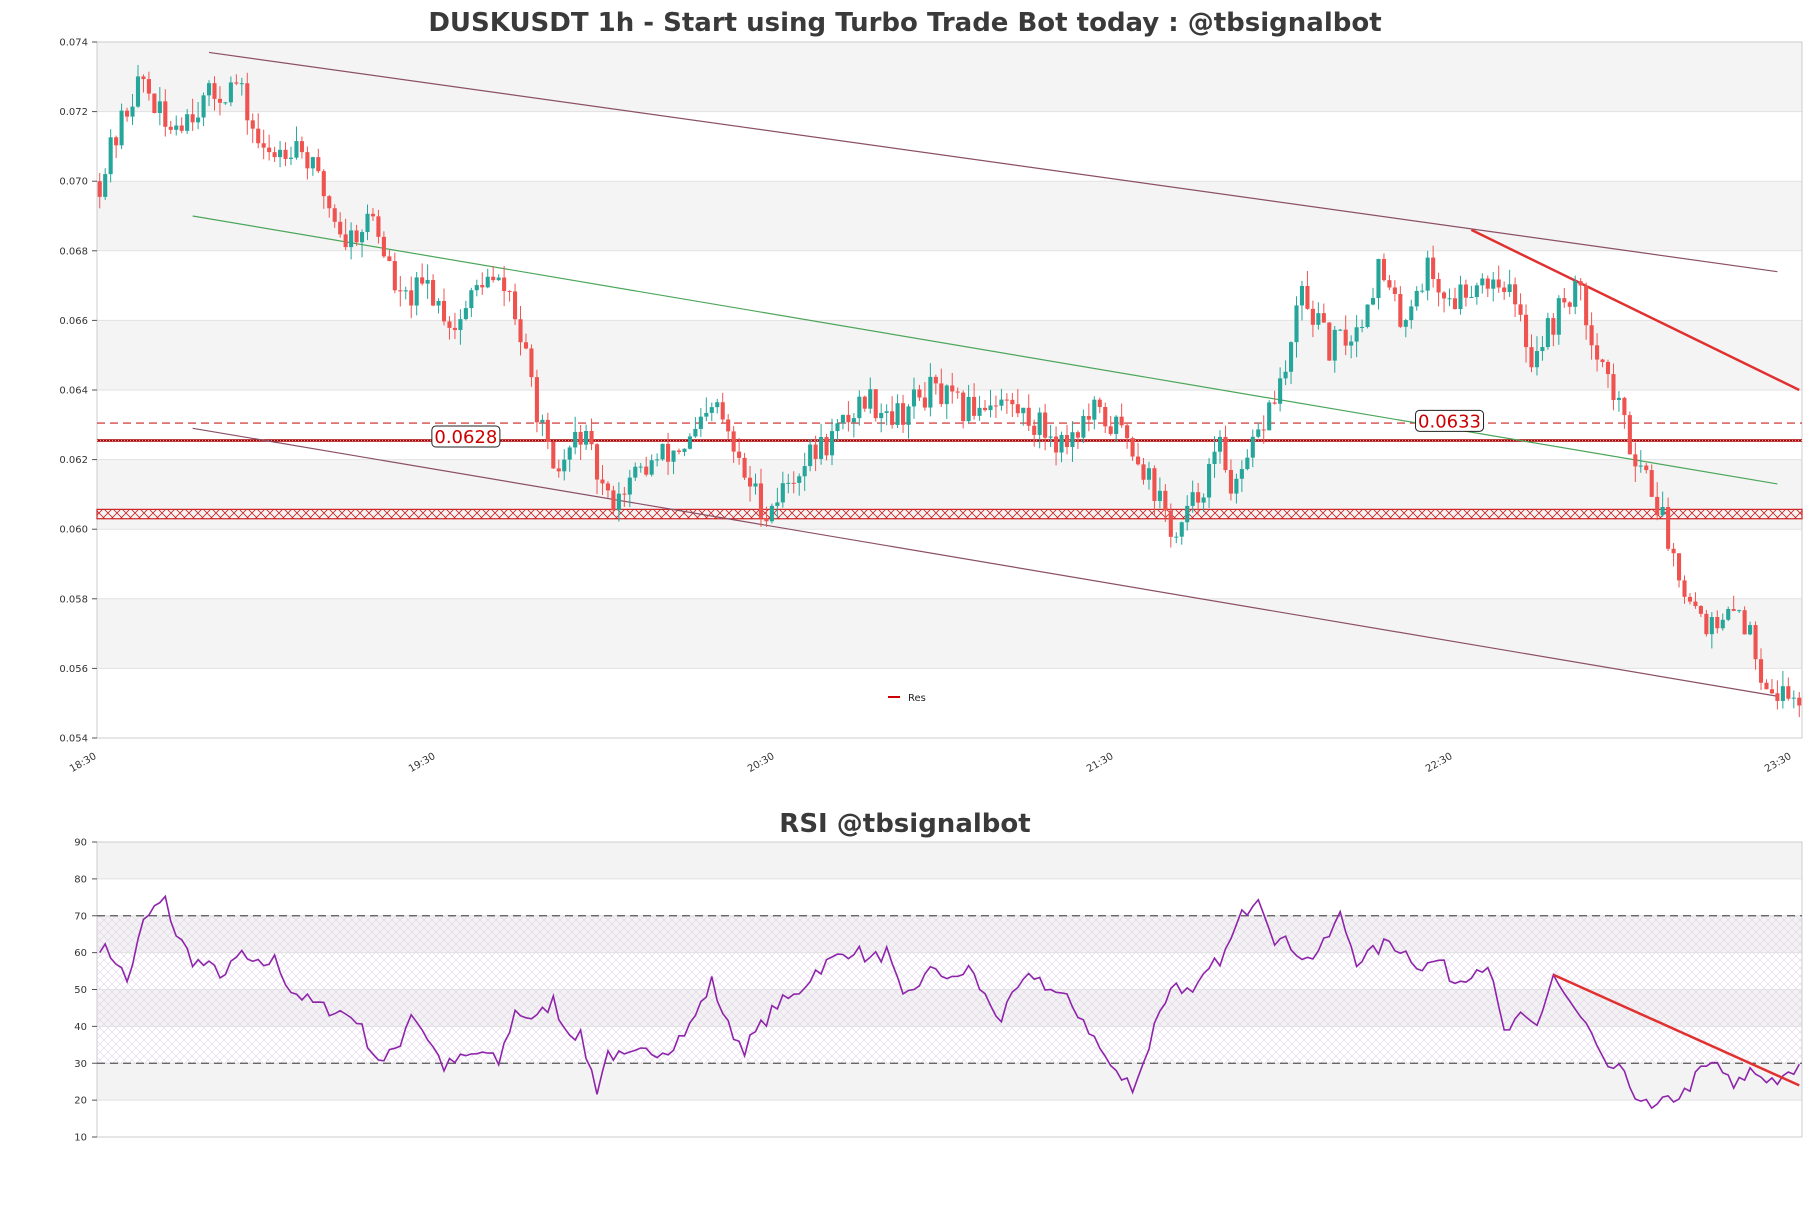  What do you see at coordinates (1100, 763) in the screenshot?
I see `price-x-tick-label: 21:30` at bounding box center [1100, 763].